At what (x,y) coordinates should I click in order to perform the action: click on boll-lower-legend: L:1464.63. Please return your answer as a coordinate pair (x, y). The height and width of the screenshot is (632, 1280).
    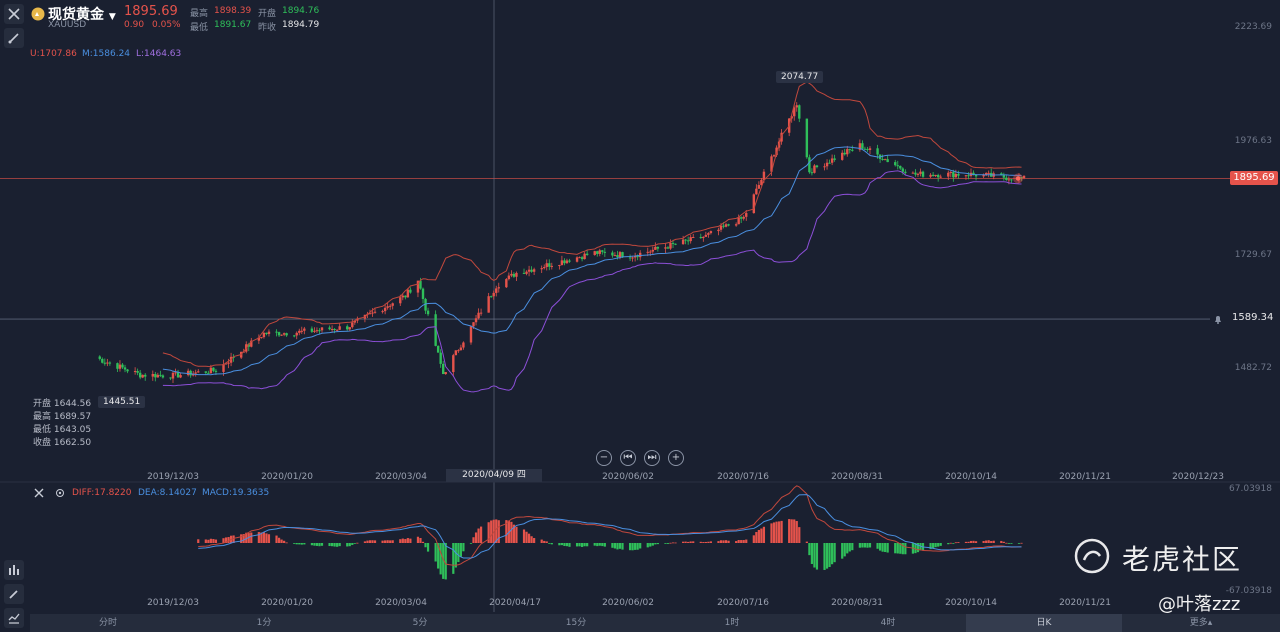
    Looking at the image, I should click on (159, 54).